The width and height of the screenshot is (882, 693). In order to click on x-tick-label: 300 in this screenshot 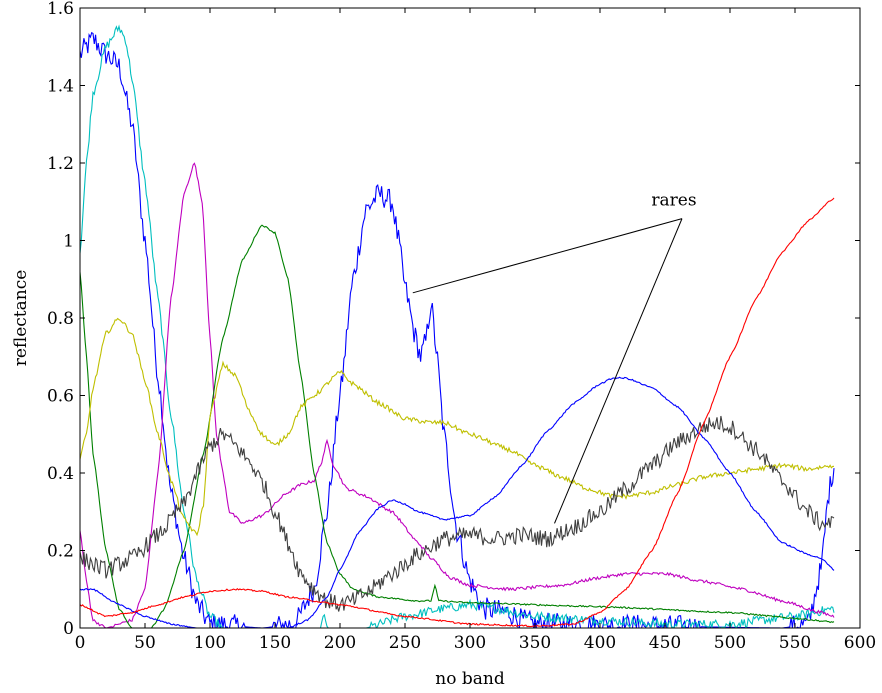, I will do `click(470, 643)`.